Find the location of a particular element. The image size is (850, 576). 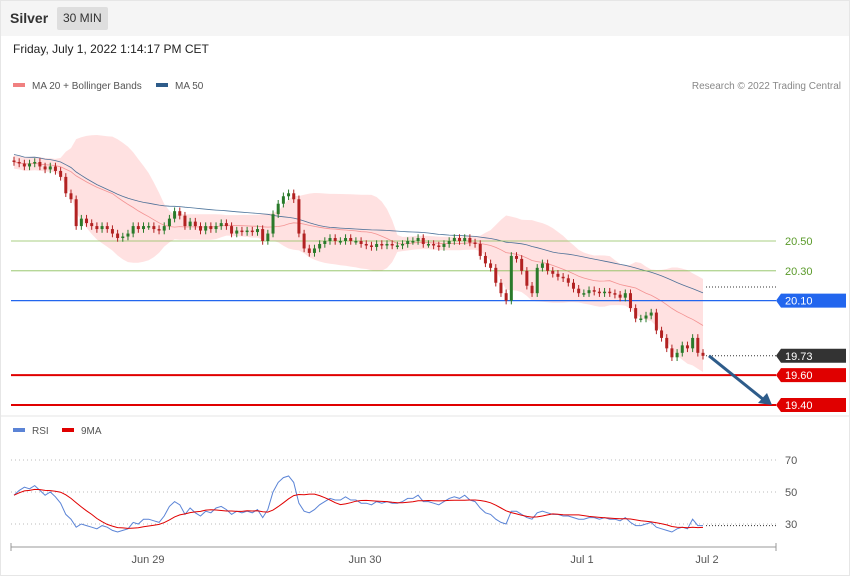

legend-rsi-label: RSI is located at coordinates (40, 431).